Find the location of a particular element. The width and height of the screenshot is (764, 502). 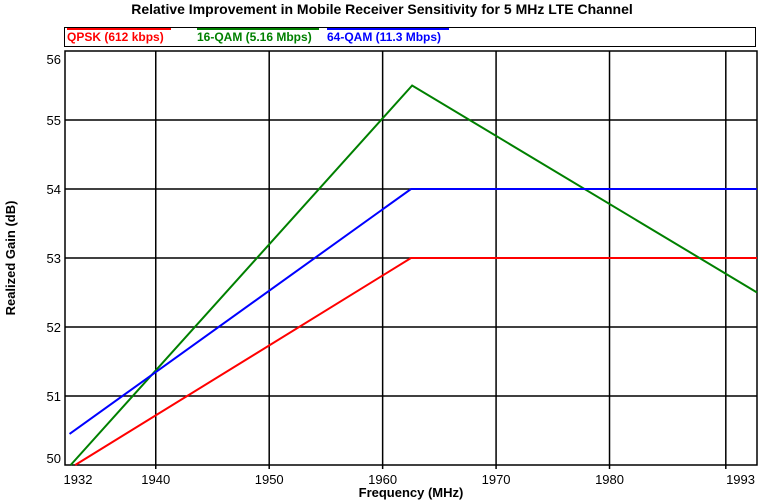

x-tick-label: 1980 is located at coordinates (609, 479).